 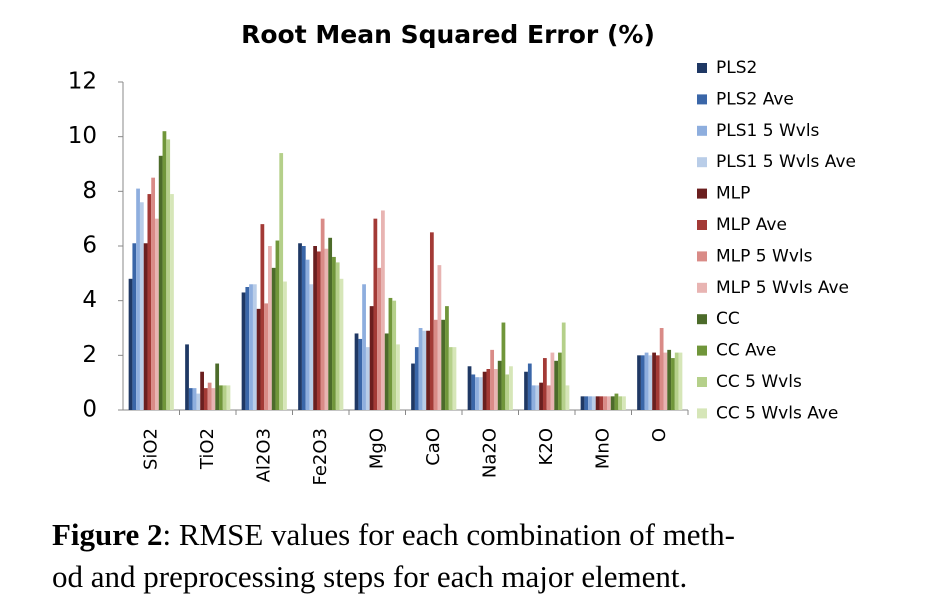 What do you see at coordinates (433, 447) in the screenshot?
I see `x-tick-label: CaO` at bounding box center [433, 447].